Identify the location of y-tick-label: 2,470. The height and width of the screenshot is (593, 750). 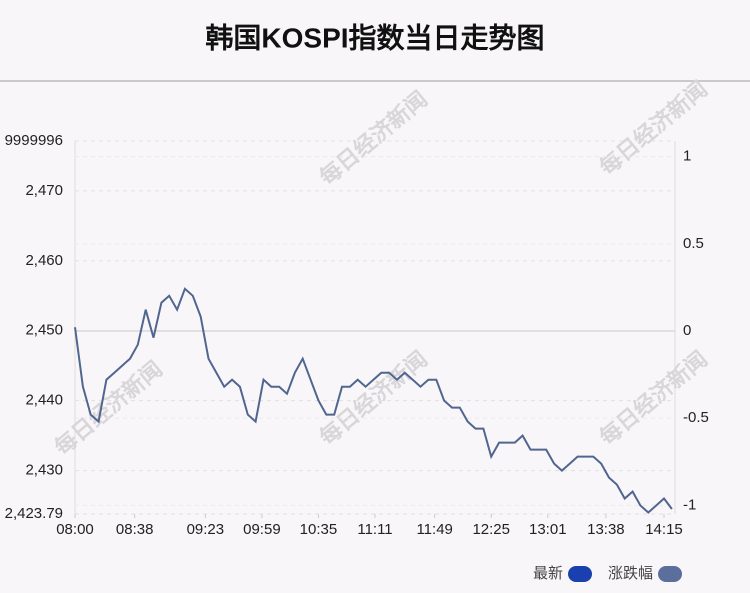
(44, 190).